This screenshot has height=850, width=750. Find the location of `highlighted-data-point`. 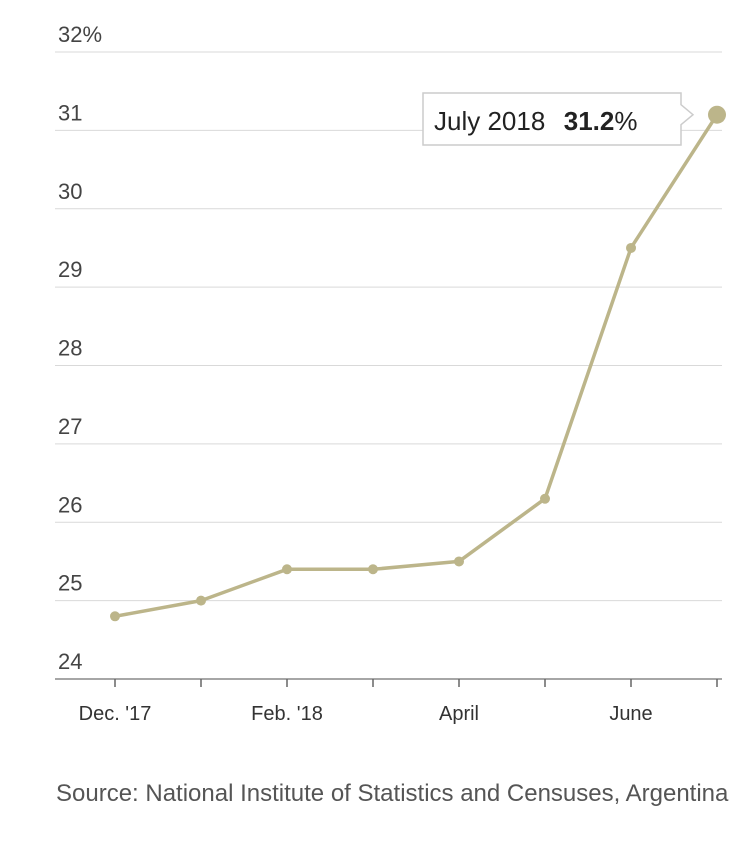

highlighted-data-point is located at coordinates (717, 114).